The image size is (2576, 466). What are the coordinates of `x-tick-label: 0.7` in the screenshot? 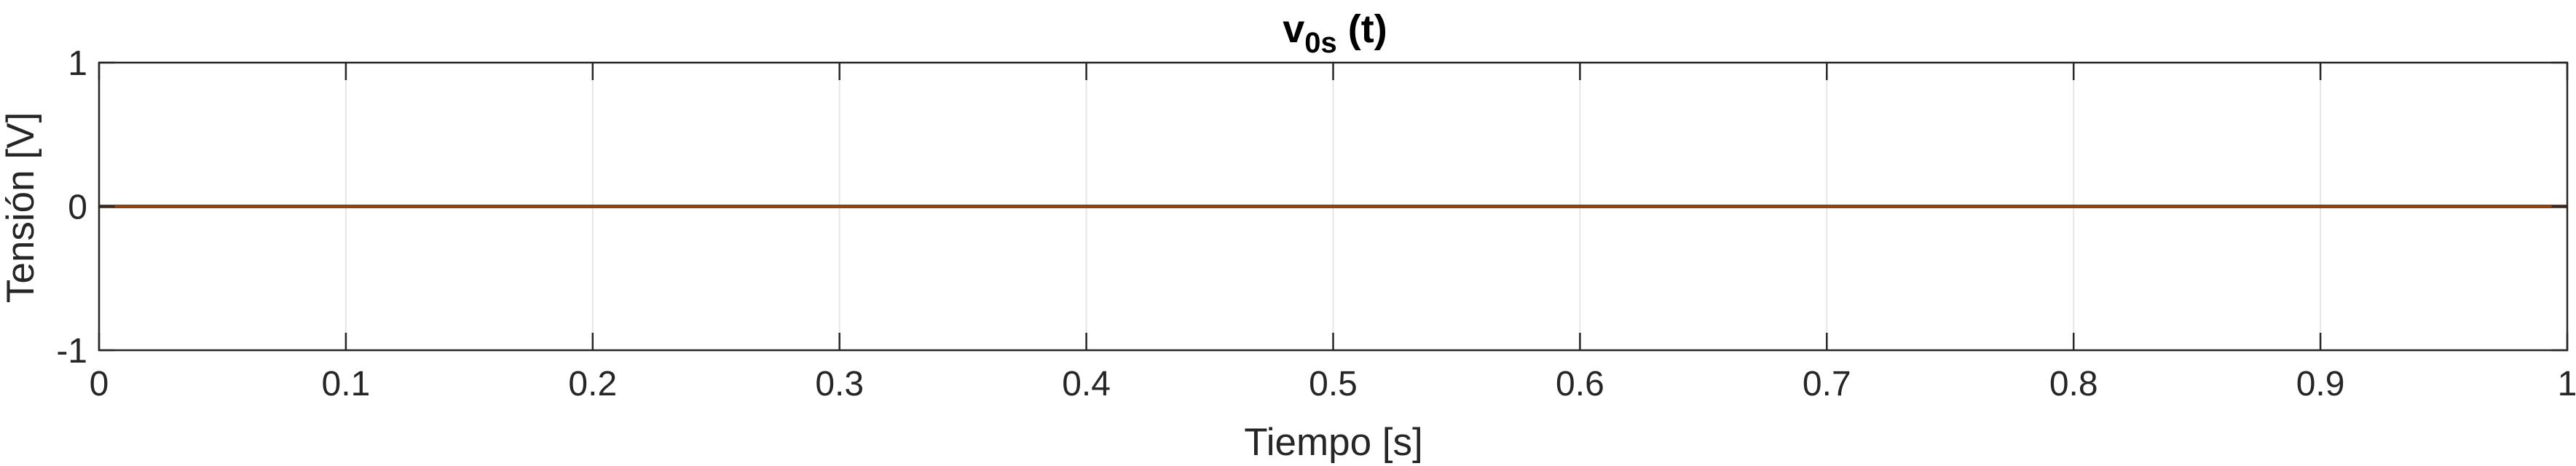 It's located at (1827, 384).